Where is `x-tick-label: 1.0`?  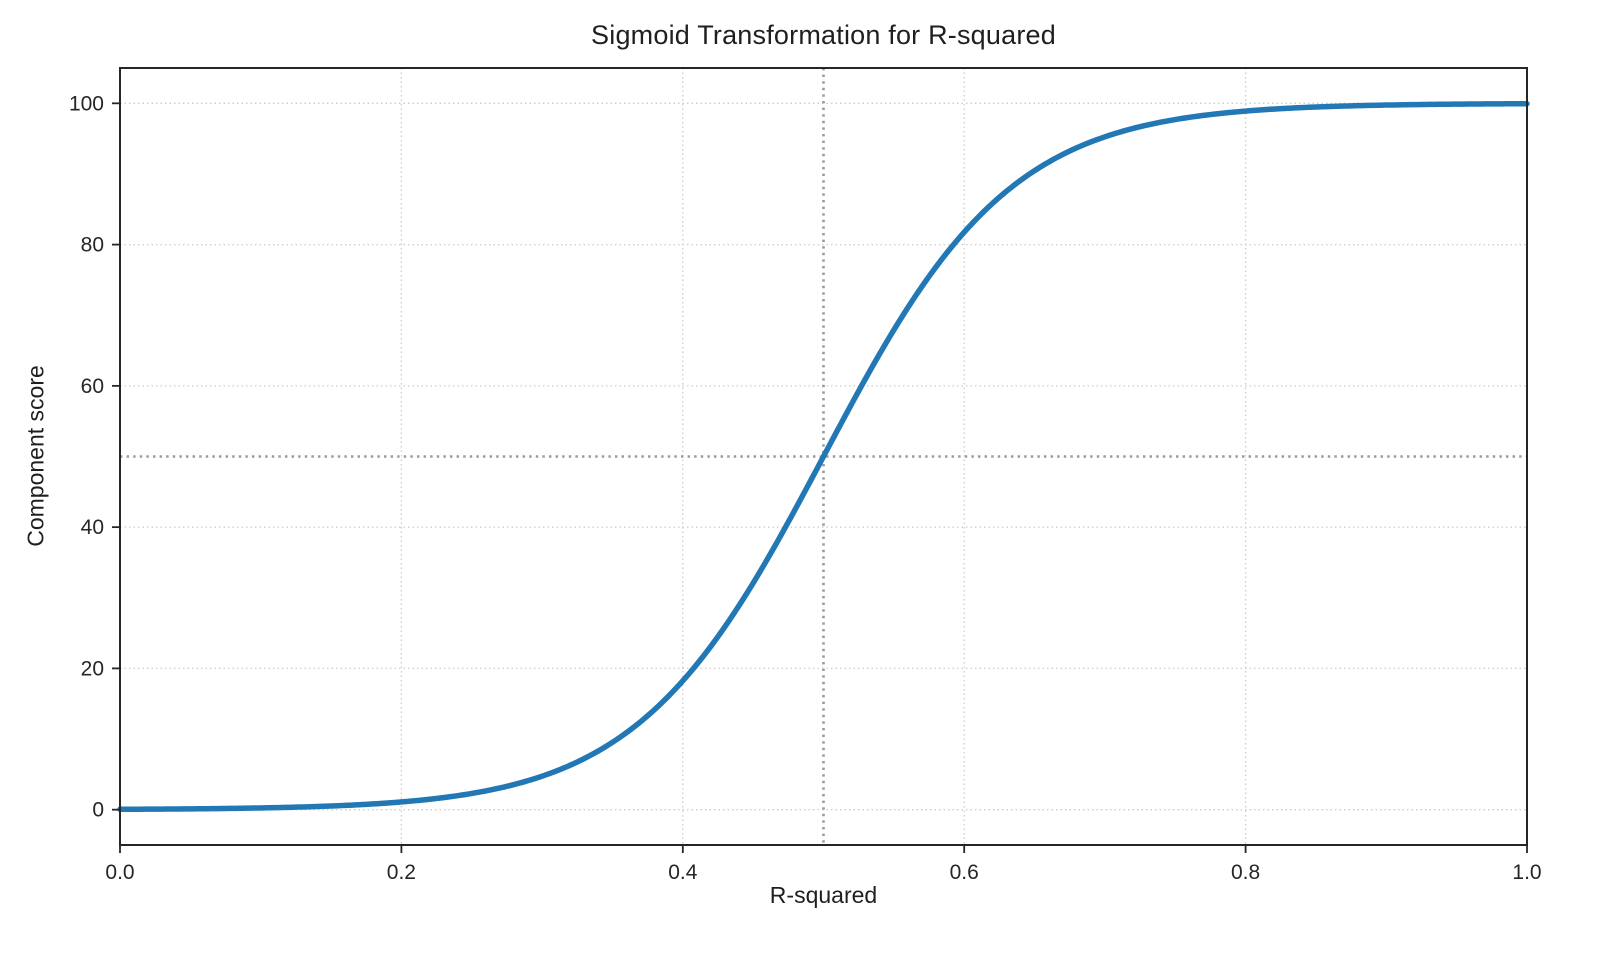
x-tick-label: 1.0 is located at coordinates (1526, 872).